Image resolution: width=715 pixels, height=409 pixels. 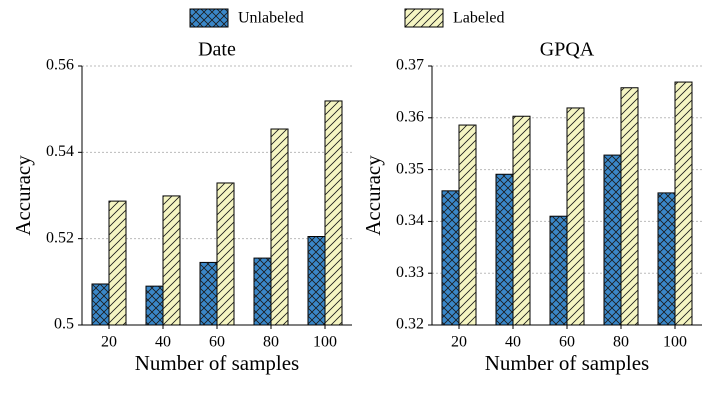 What do you see at coordinates (410, 168) in the screenshot?
I see `y-tick-label: 0.35` at bounding box center [410, 168].